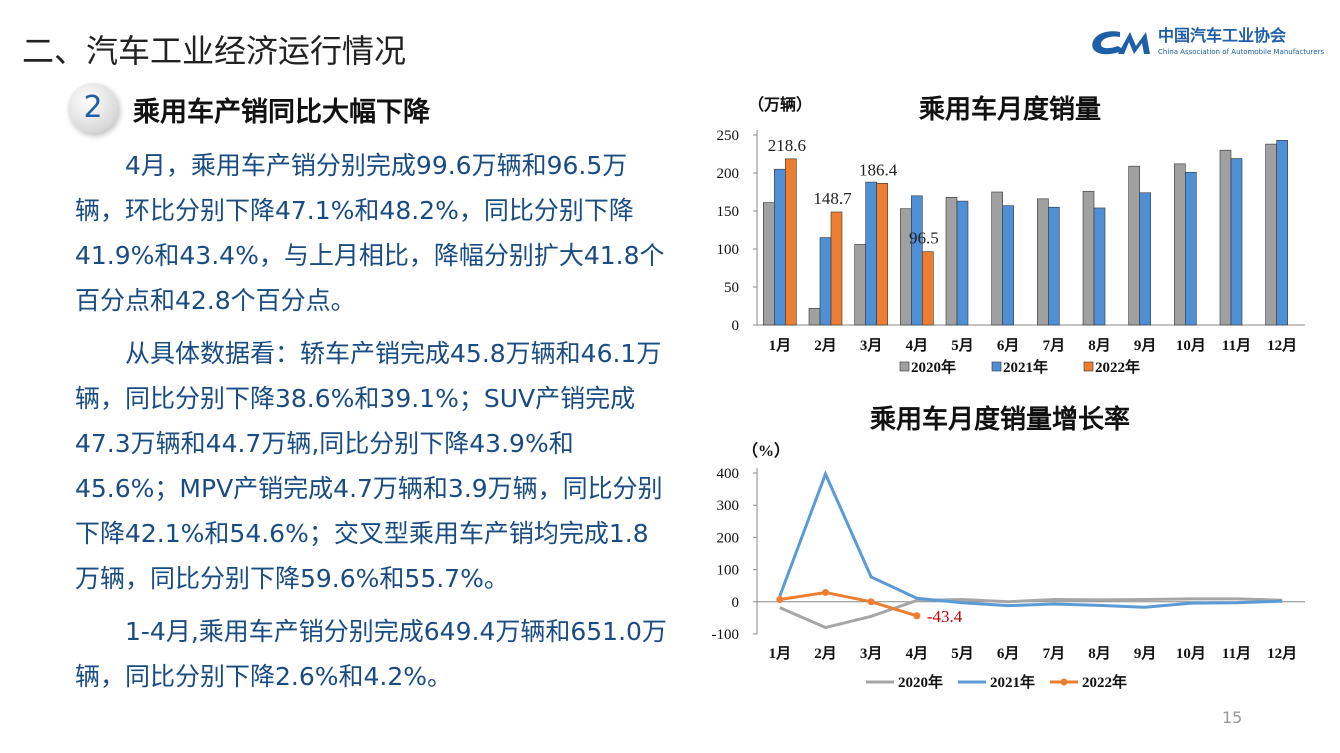  I want to click on slide-title: 二、汽车工业经济运行情况, so click(214, 51).